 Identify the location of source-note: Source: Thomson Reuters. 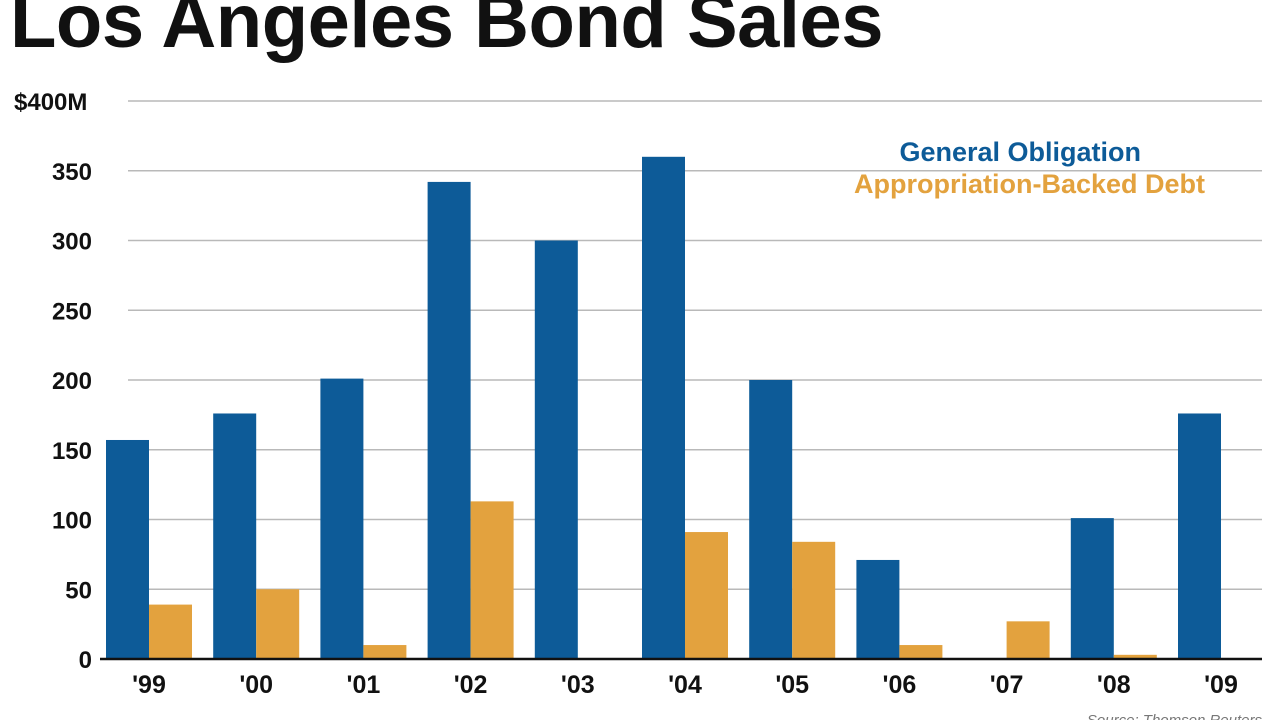
(1175, 716).